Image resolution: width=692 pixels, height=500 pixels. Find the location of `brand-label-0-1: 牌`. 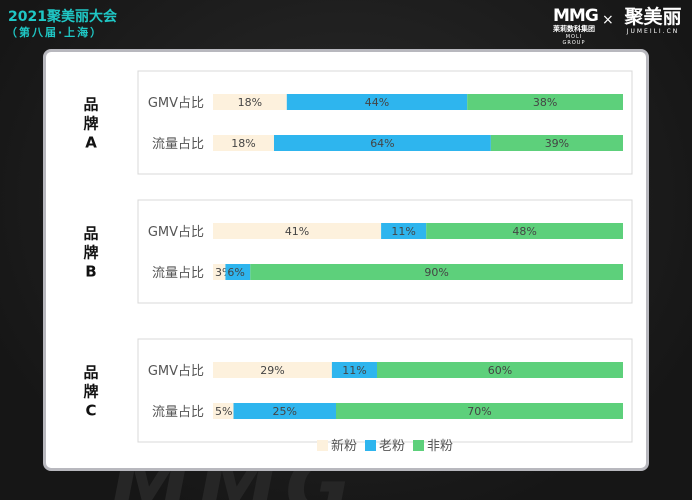

brand-label-0-1: 牌 is located at coordinates (90, 124).